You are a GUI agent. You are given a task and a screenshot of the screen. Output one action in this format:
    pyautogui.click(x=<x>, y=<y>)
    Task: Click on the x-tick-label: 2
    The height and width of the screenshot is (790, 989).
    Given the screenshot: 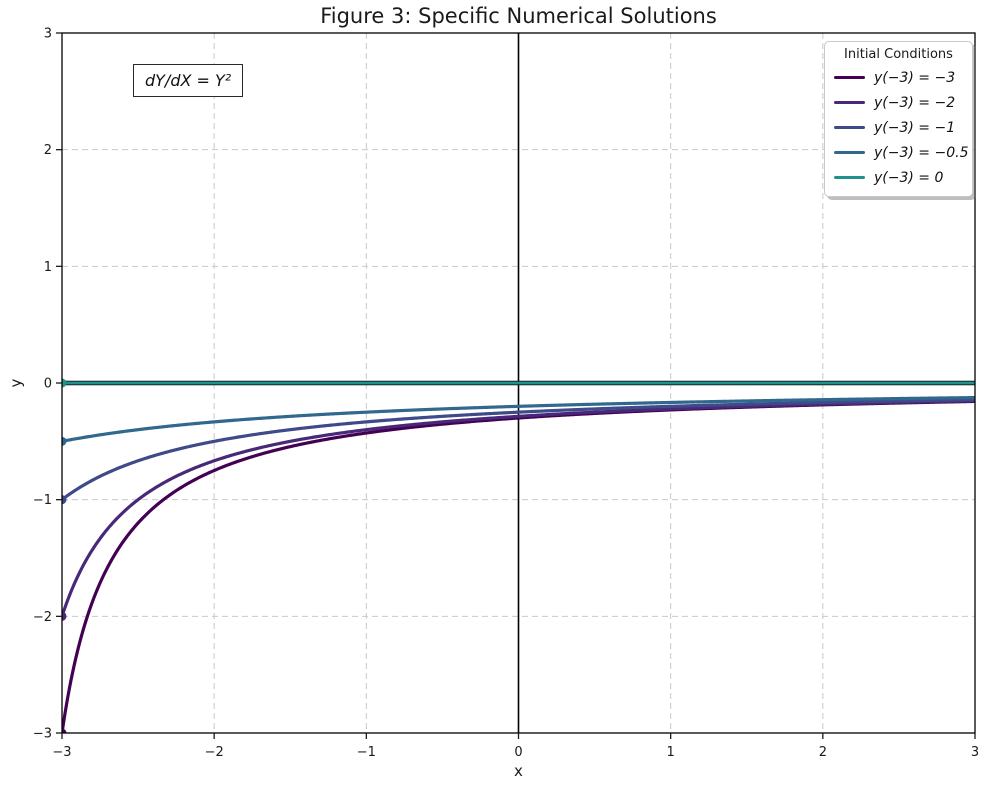 What is the action you would take?
    pyautogui.click(x=823, y=752)
    